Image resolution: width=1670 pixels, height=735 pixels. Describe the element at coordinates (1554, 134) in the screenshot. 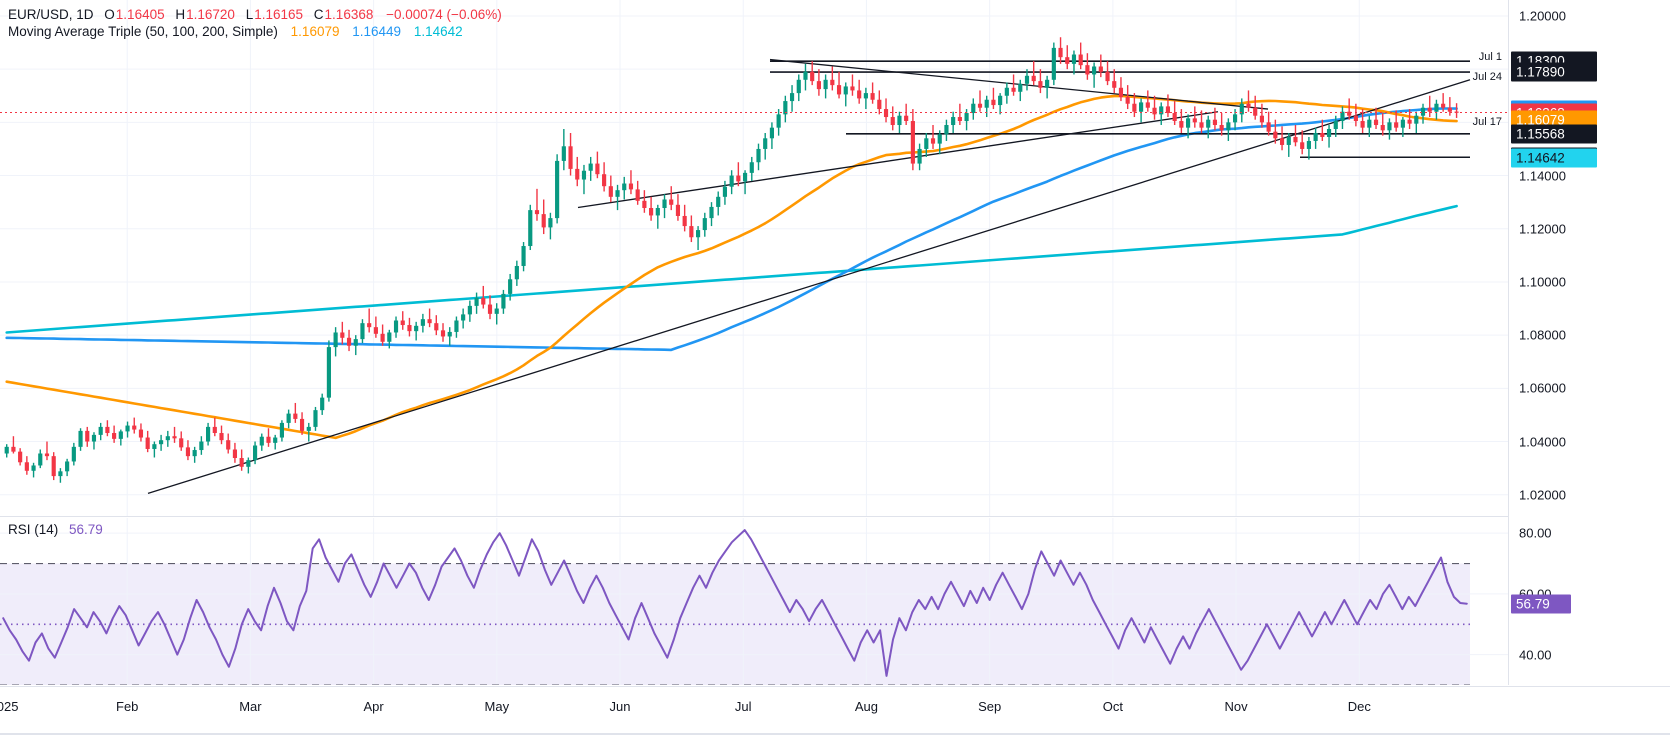

I see `price-tag-level: 1.15568` at that location.